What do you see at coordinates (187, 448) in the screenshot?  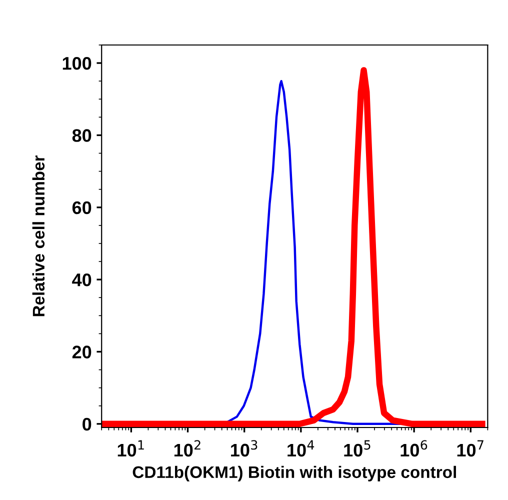 I see `x-tick-label: 10$^{2}$` at bounding box center [187, 448].